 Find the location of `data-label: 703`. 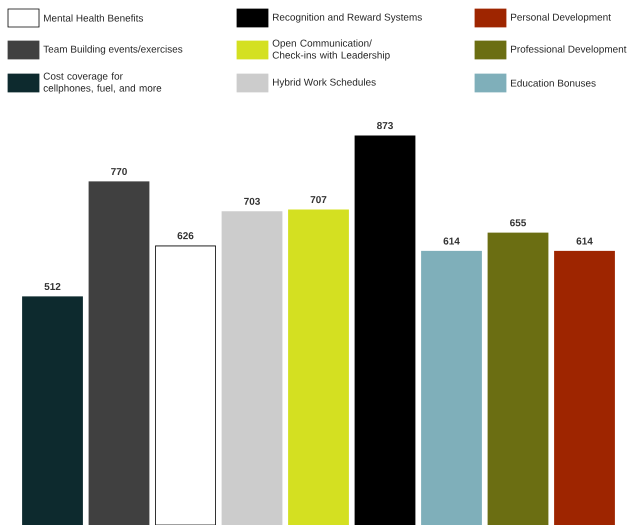

data-label: 703 is located at coordinates (252, 201).